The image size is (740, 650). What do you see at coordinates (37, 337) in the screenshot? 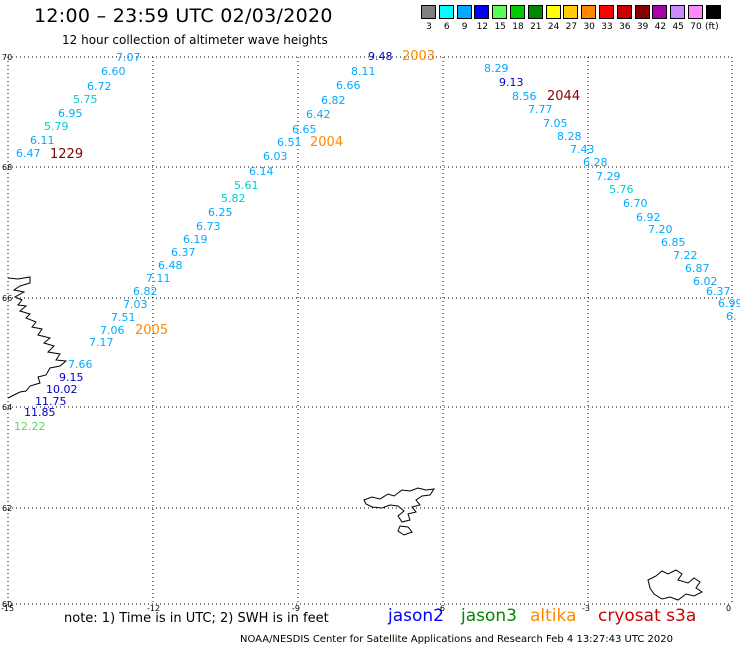
I see `iceland-coastline` at bounding box center [37, 337].